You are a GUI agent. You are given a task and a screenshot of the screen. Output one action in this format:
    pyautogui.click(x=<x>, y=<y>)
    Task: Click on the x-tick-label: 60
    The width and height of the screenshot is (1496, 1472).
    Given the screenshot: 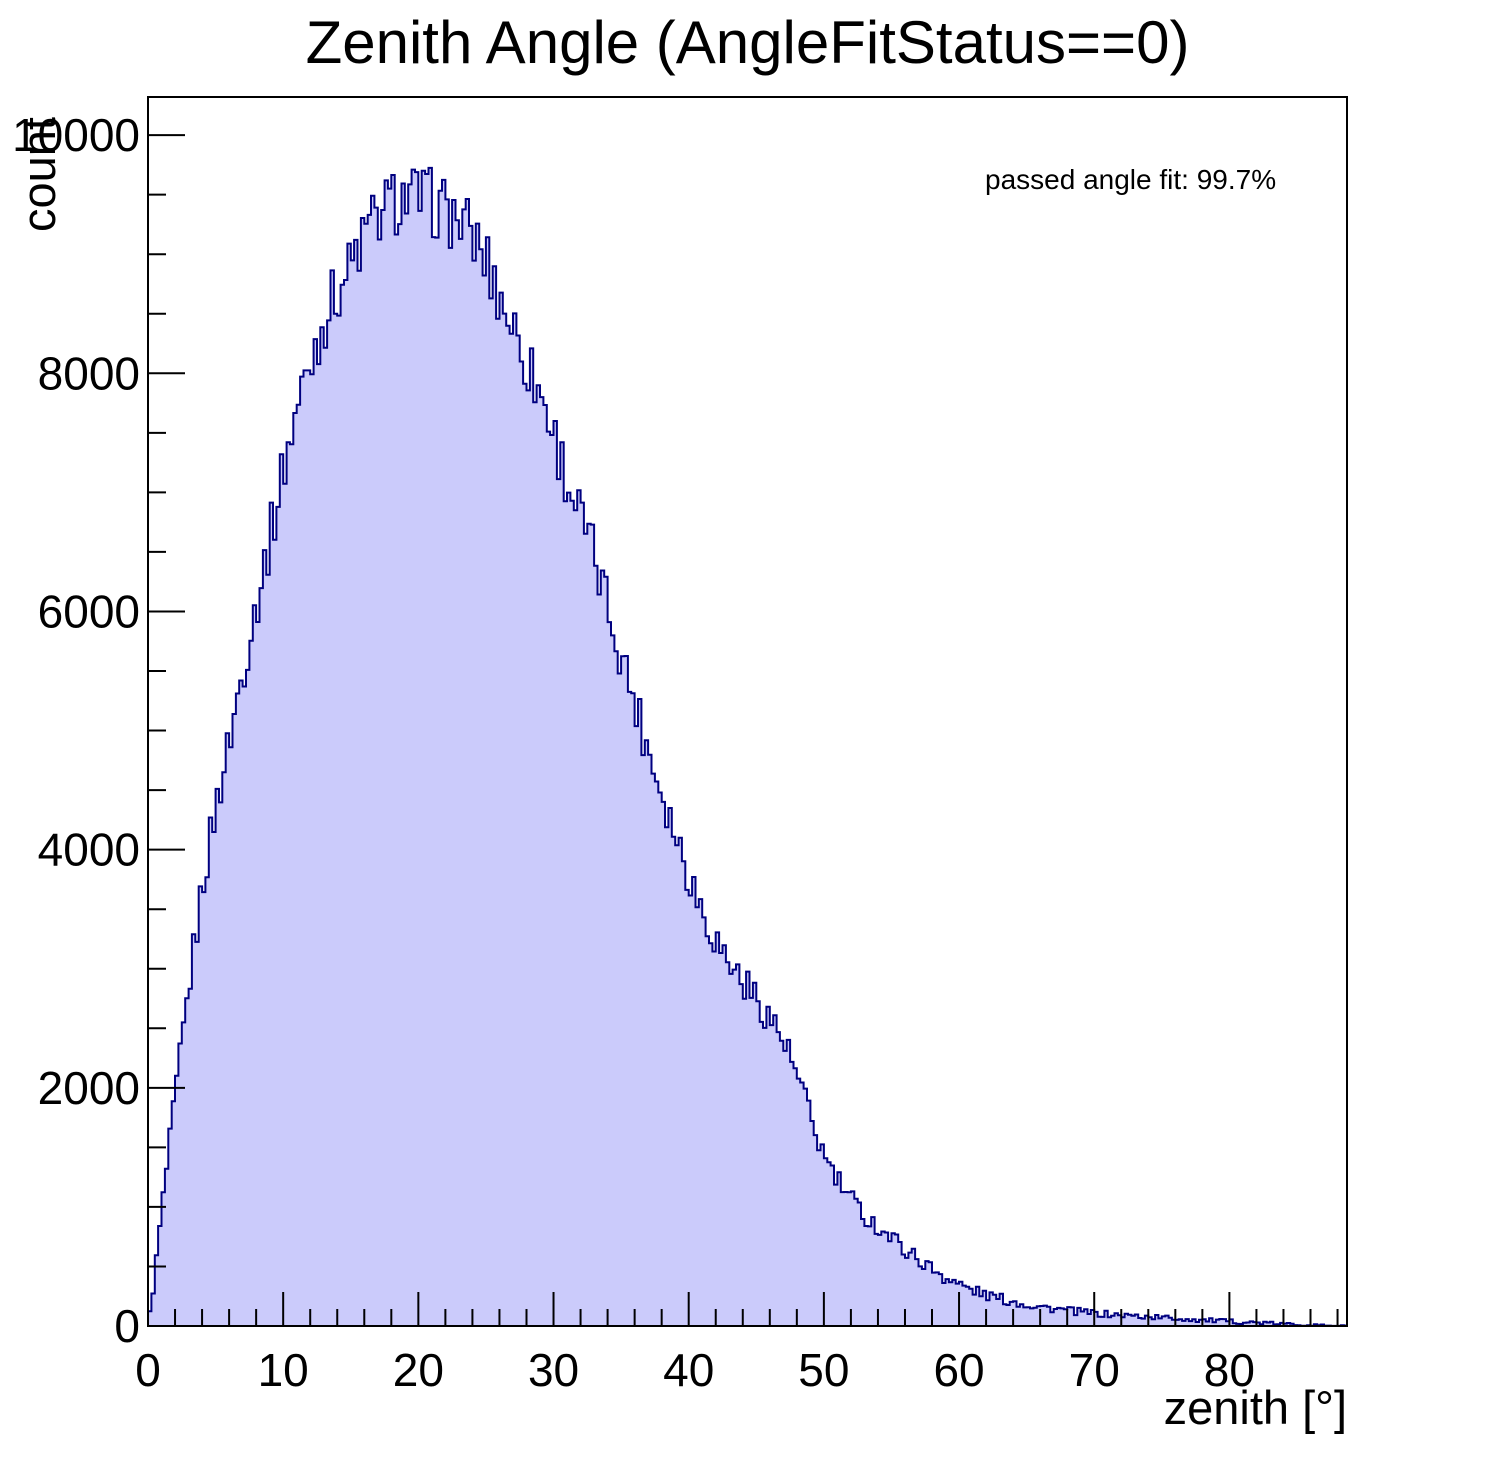 What is the action you would take?
    pyautogui.click(x=958, y=1370)
    